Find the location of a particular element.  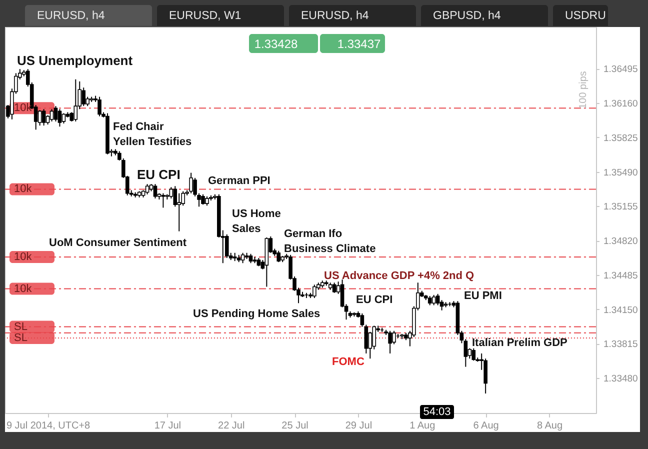

annotation: UoM Consumer Sentiment is located at coordinates (118, 243).